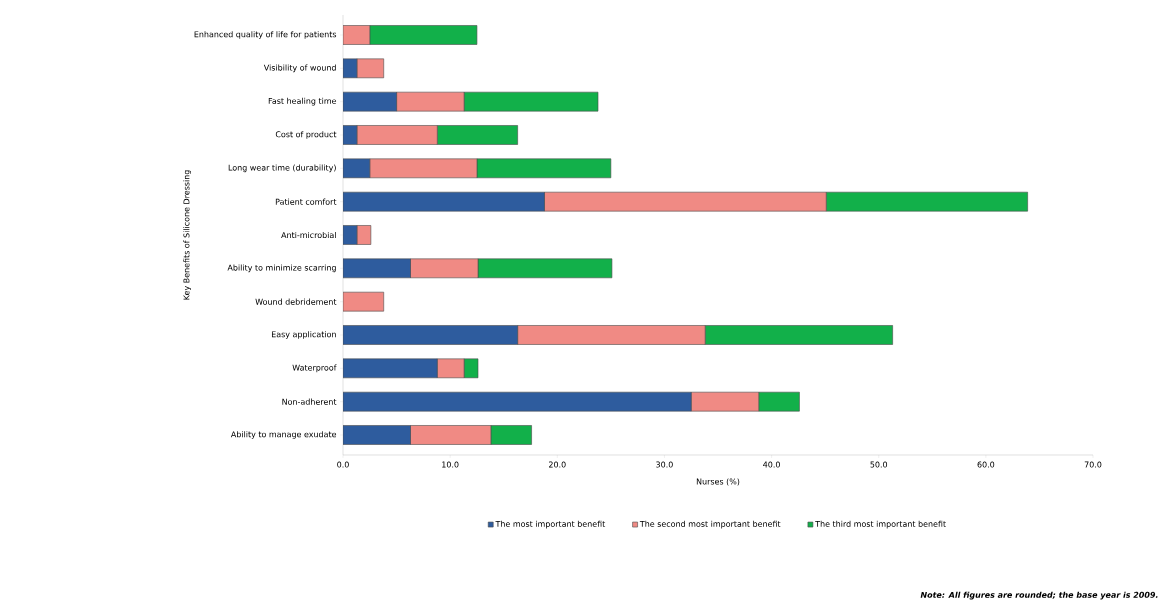  Describe the element at coordinates (364, 301) in the screenshot. I see `bar` at that location.